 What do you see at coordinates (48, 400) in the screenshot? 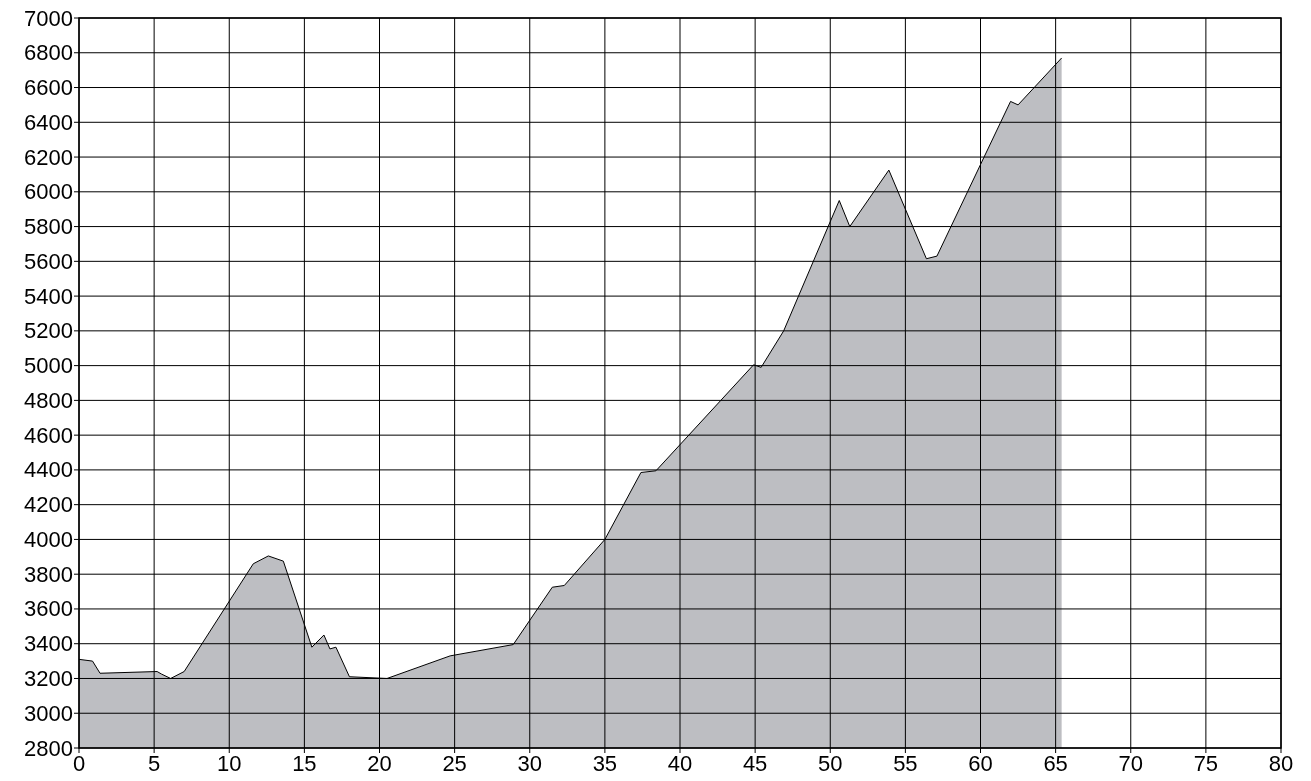
I see `y-tick-label: 4800` at bounding box center [48, 400].